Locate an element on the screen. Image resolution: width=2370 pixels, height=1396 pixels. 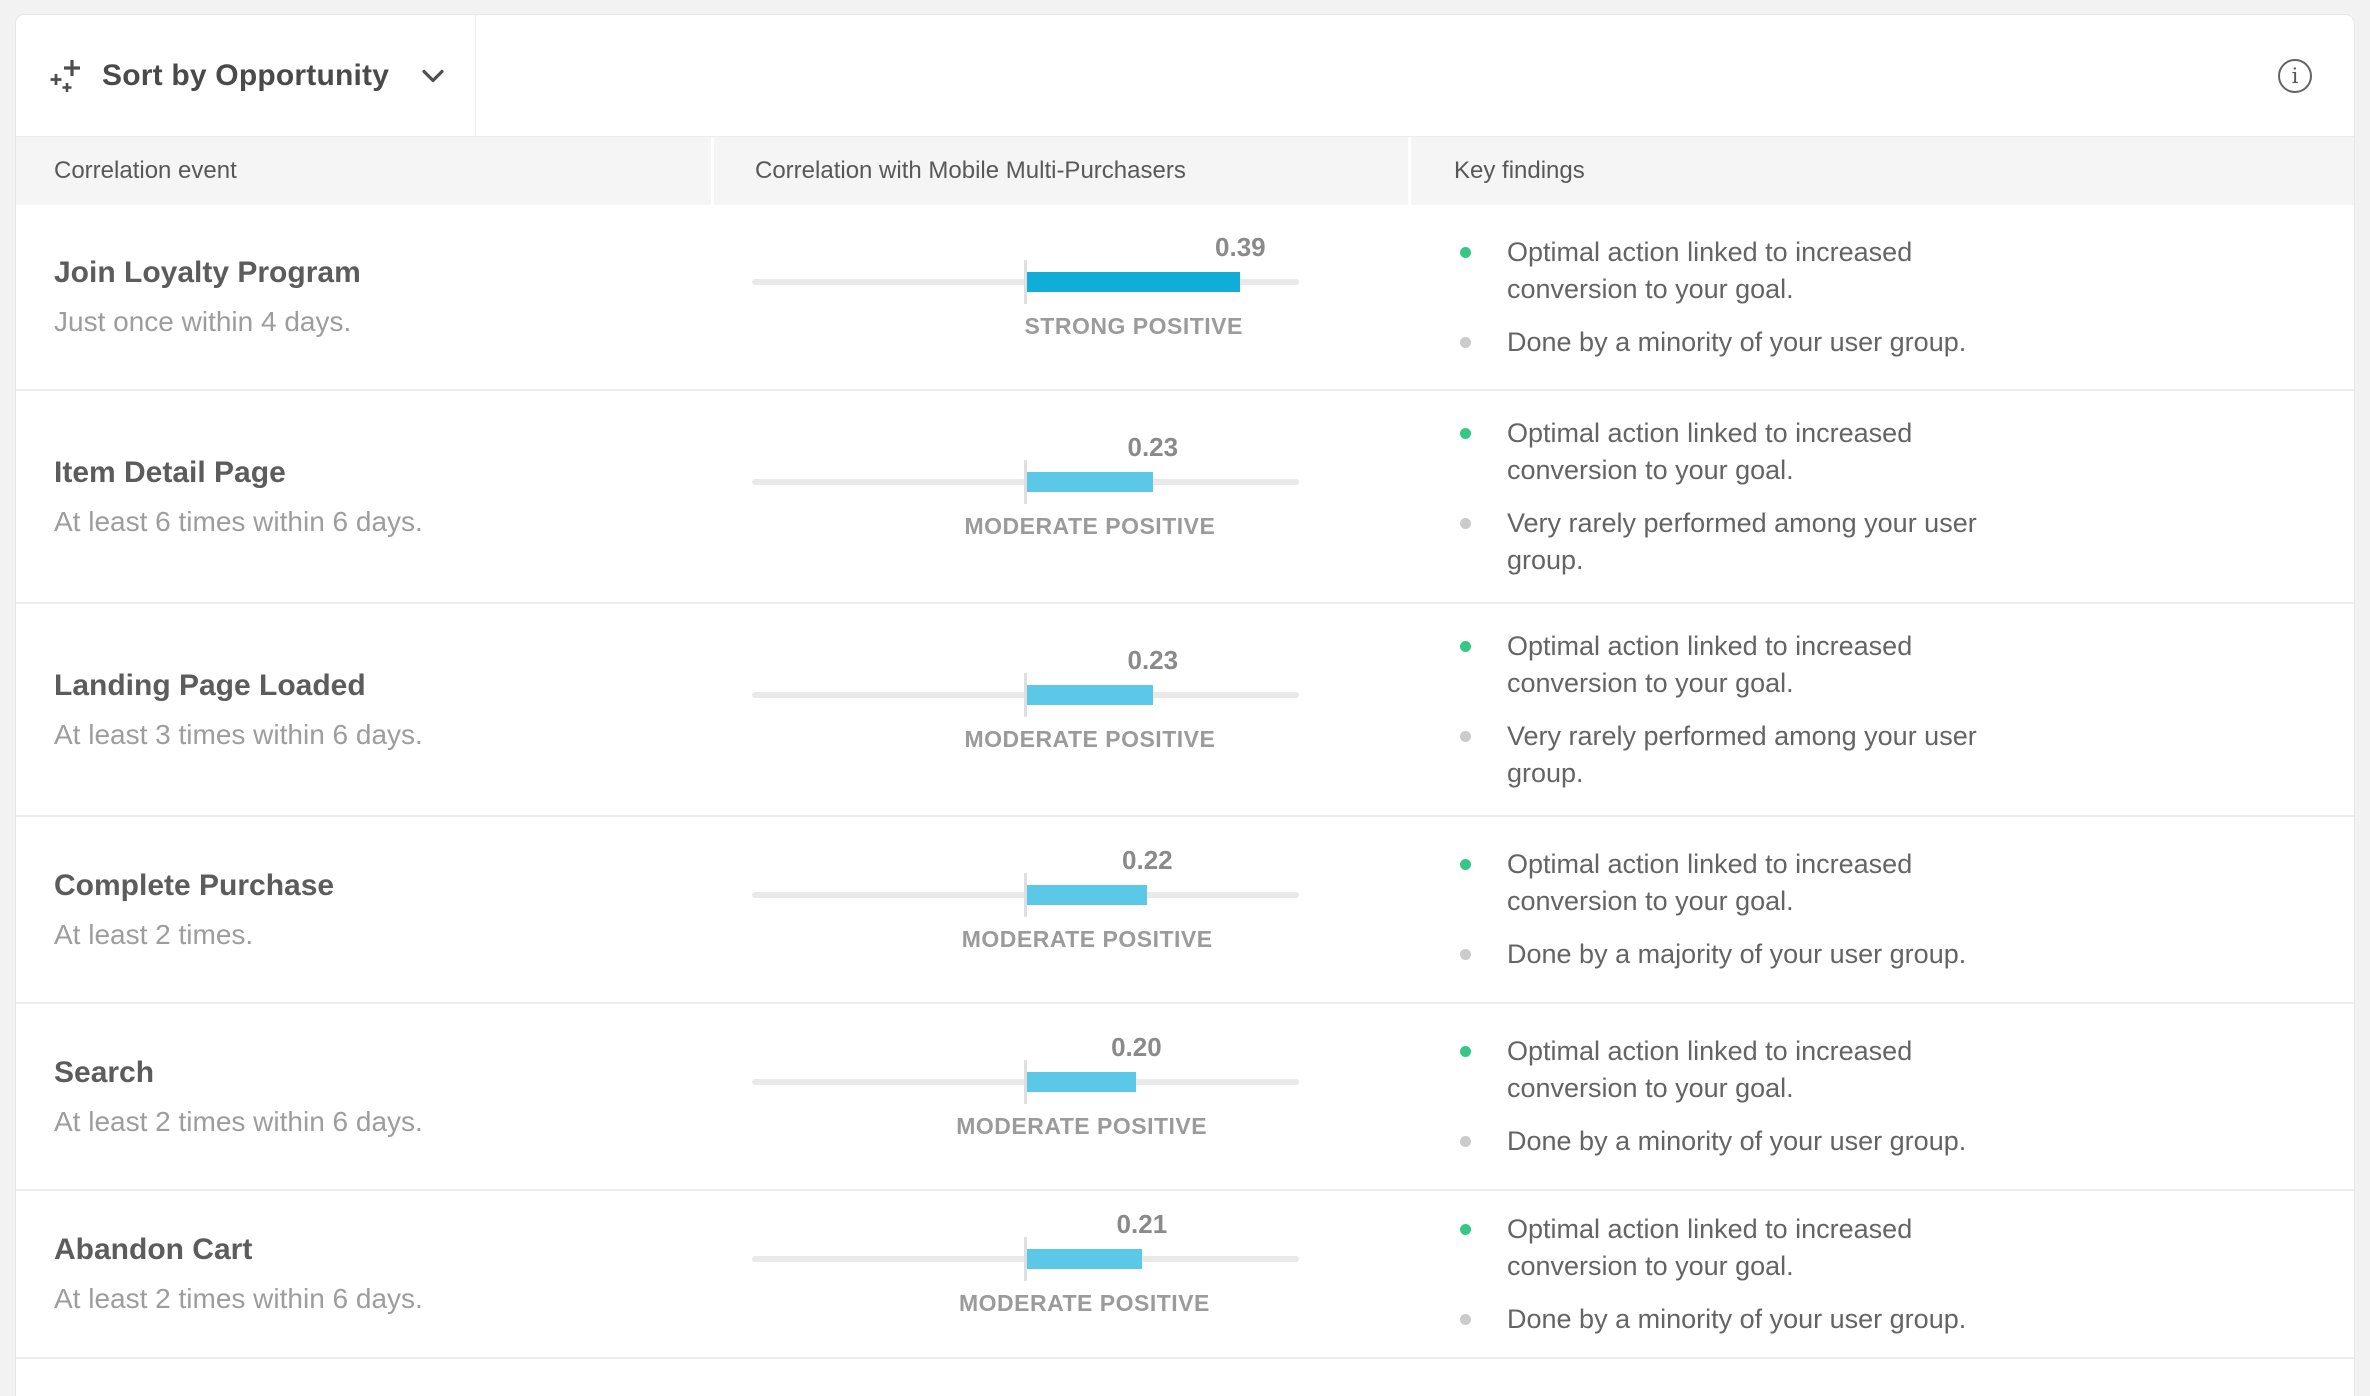
finding-text: Done by a majority of your user group. is located at coordinates (1737, 954).